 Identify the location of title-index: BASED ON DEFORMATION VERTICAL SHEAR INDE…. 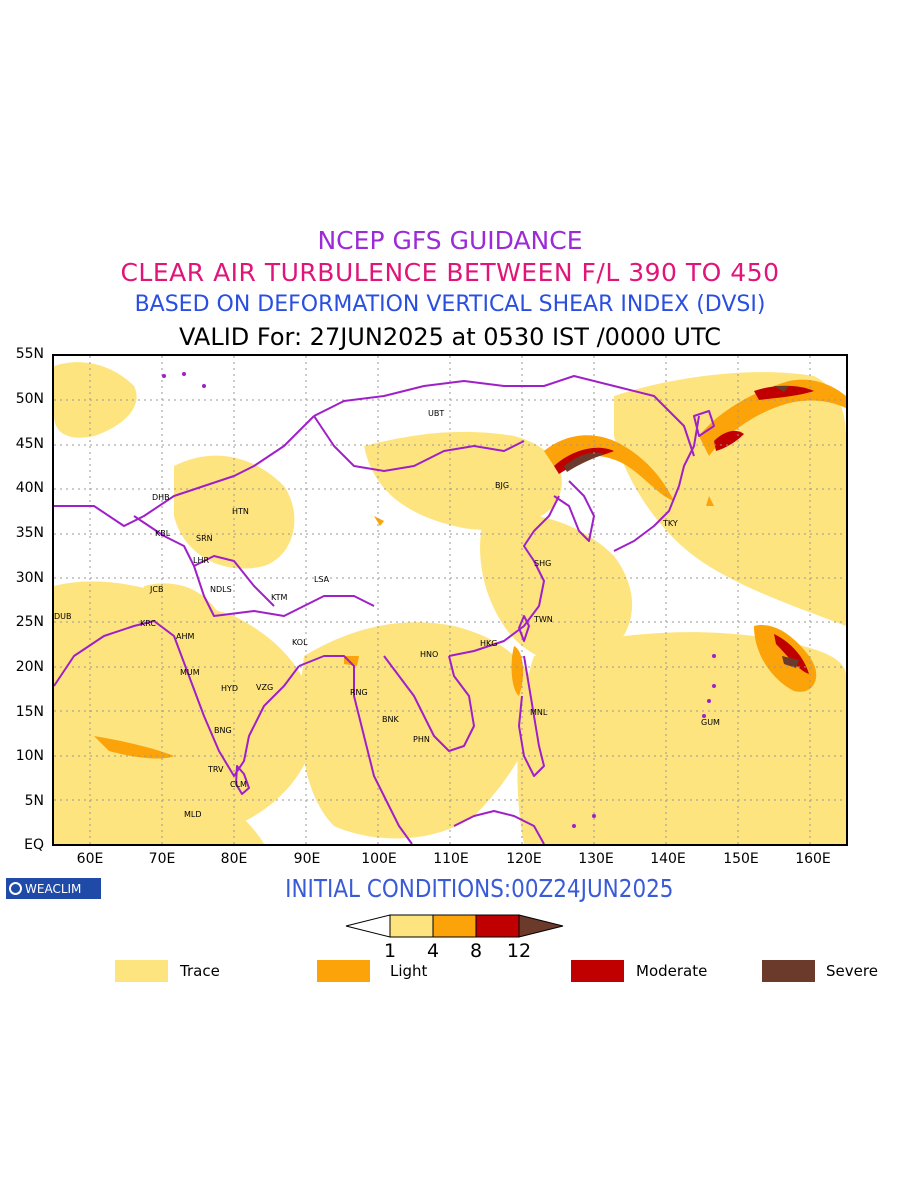
(450, 304).